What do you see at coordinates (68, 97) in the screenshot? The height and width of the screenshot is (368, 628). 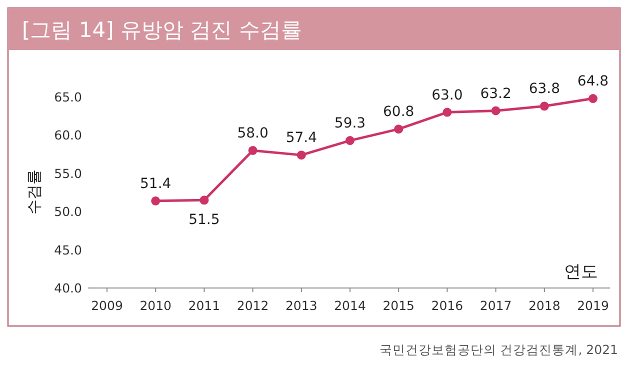 I see `y-tick-label: 65.0` at bounding box center [68, 97].